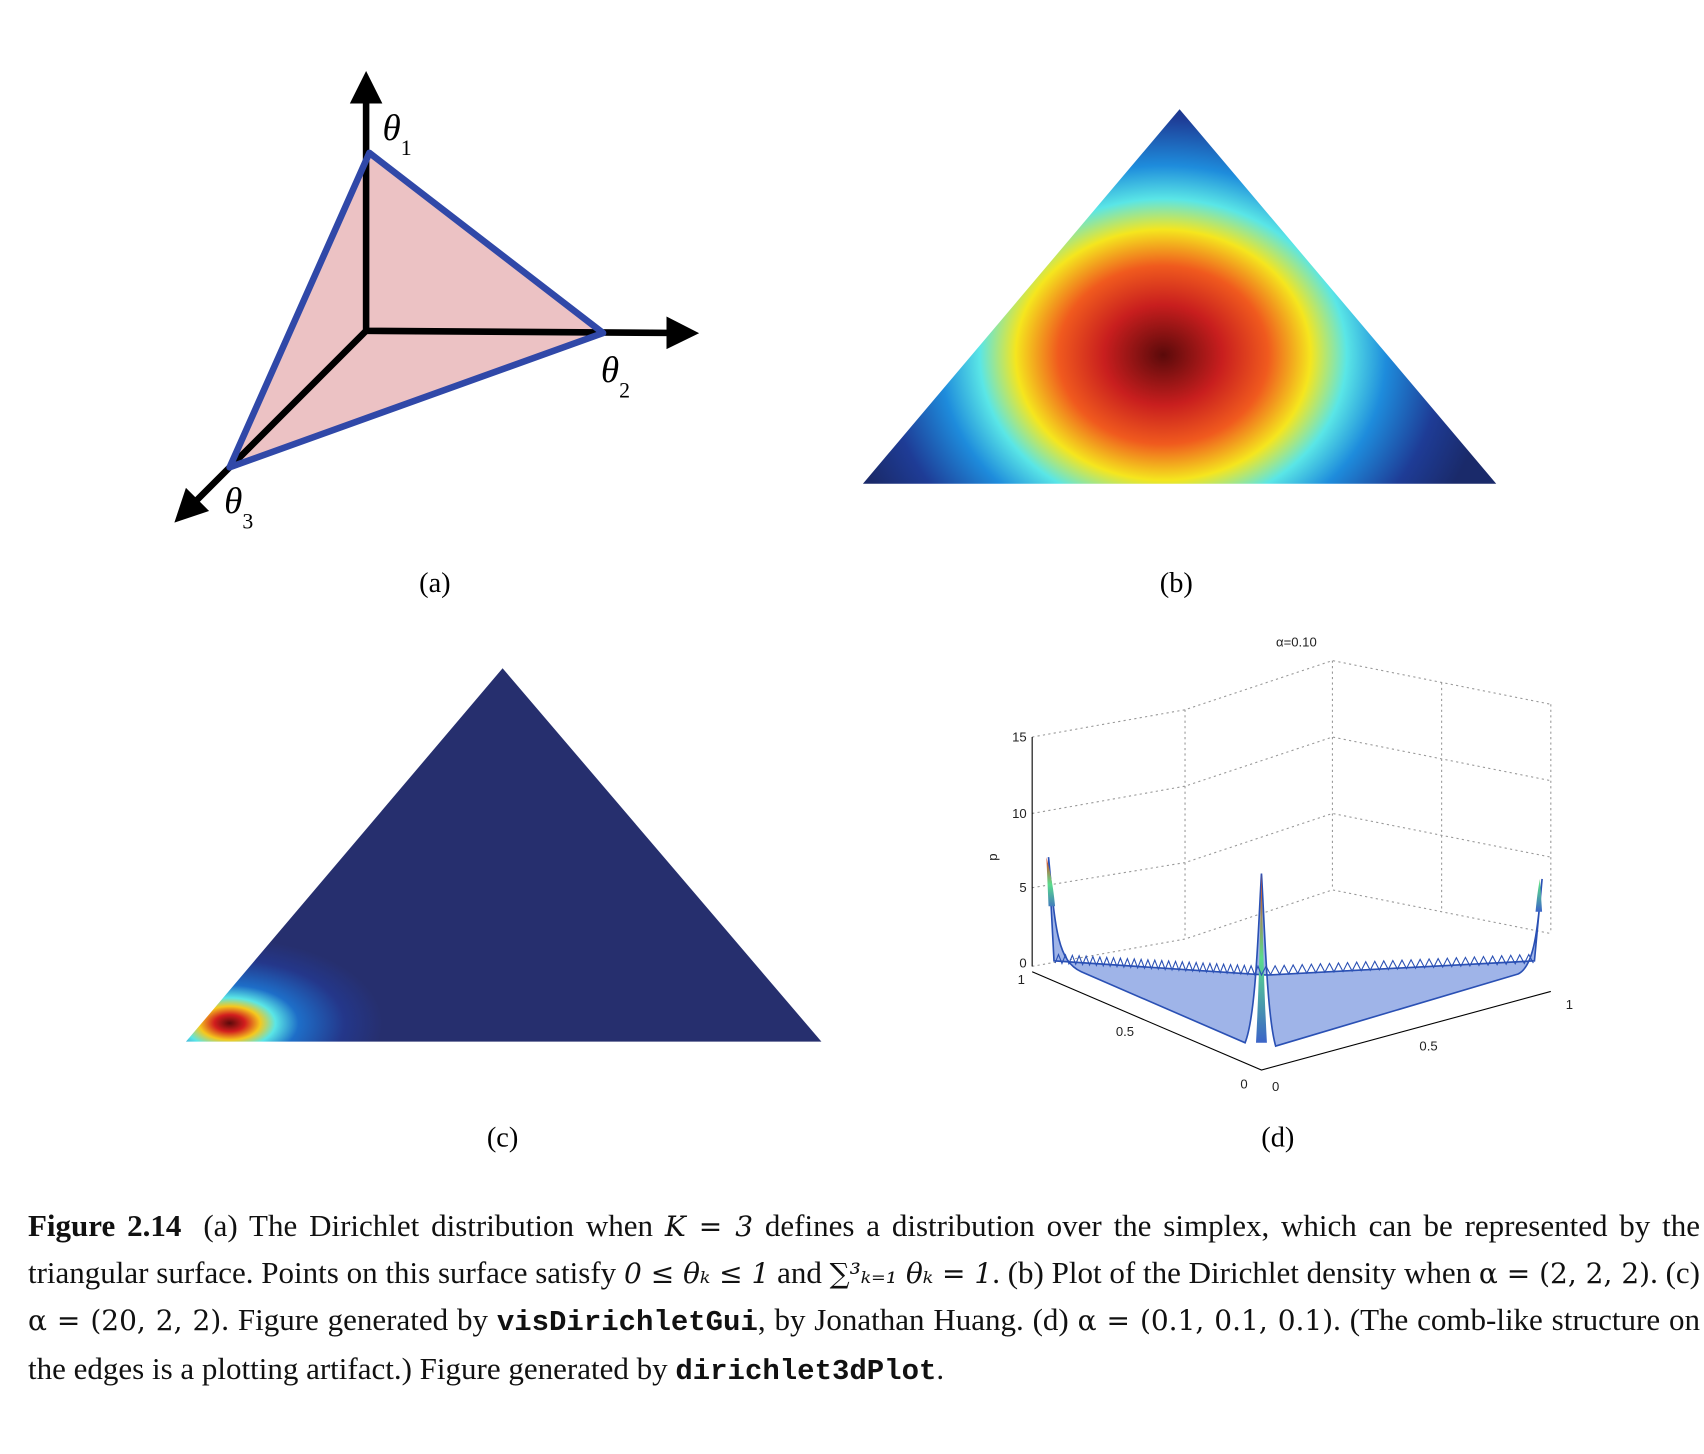 The height and width of the screenshot is (1454, 1704). Describe the element at coordinates (1019, 813) in the screenshot. I see `z-tick-label: 10` at that location.